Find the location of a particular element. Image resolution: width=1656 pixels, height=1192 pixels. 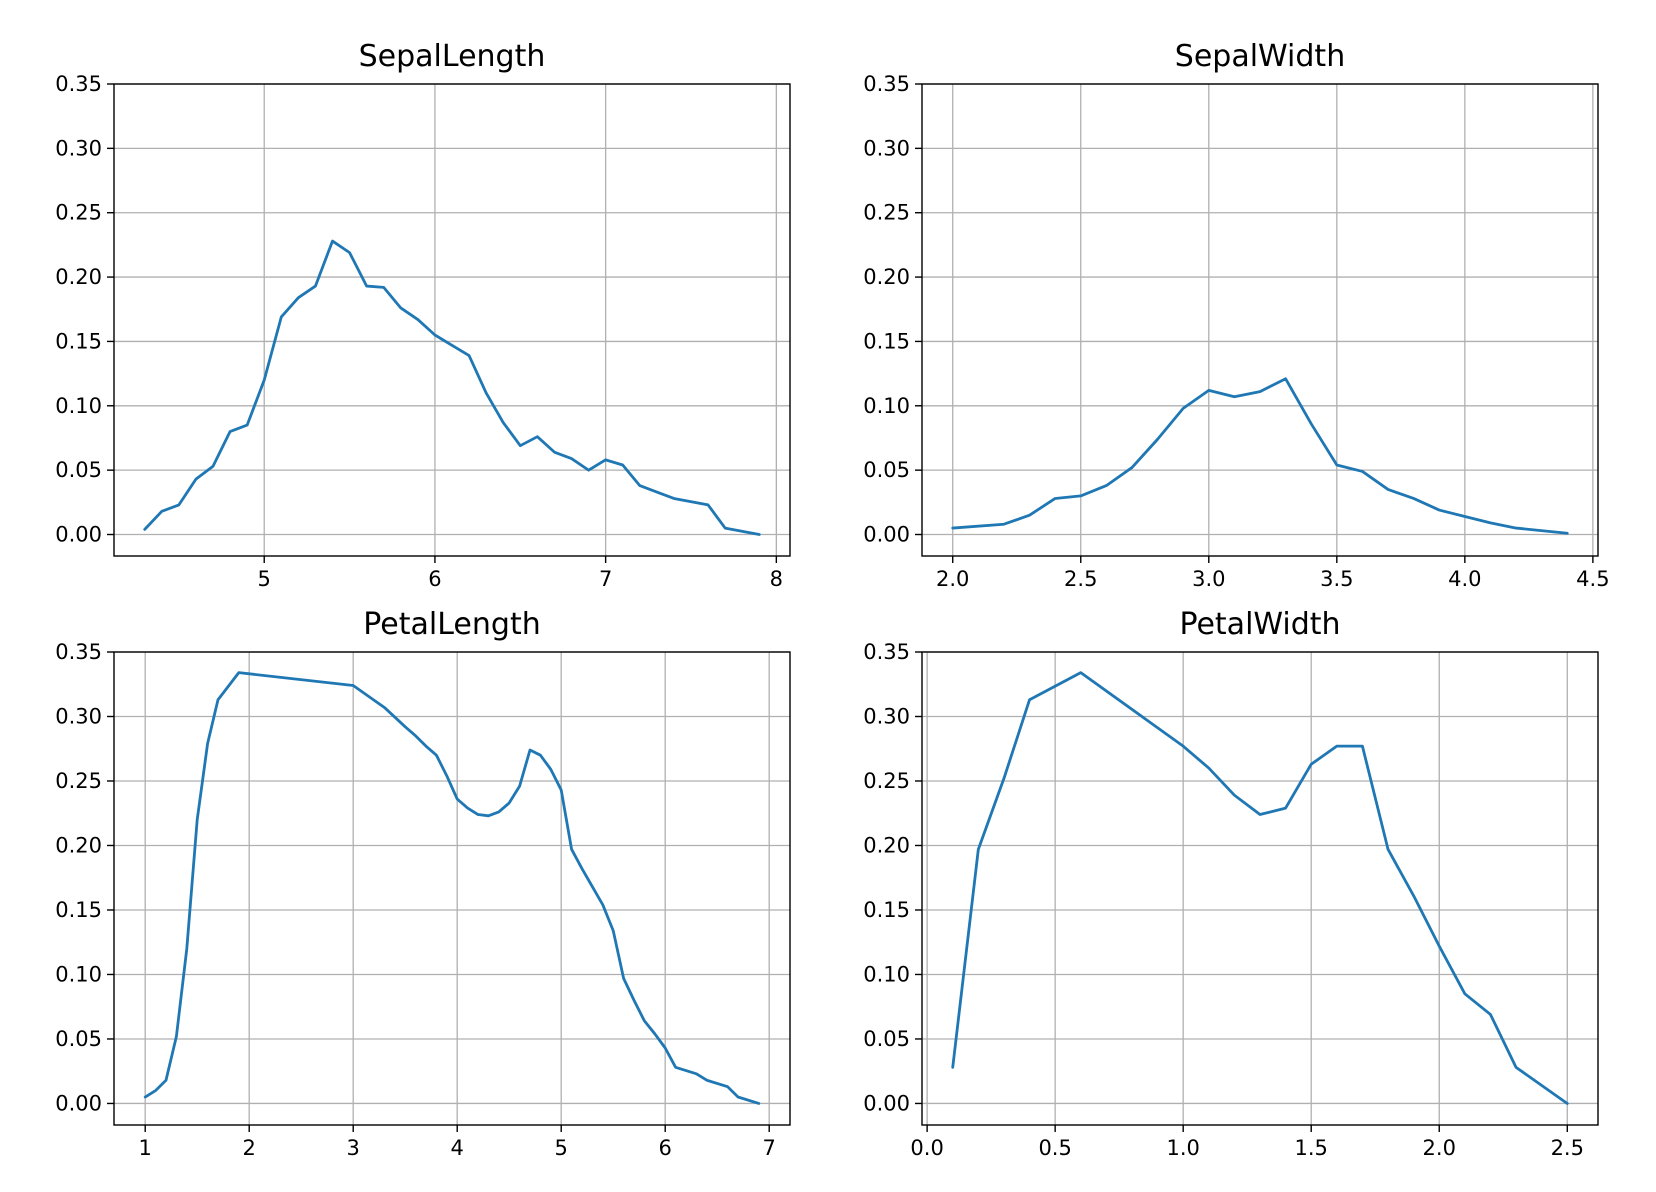

x-tick-label: 4.0 is located at coordinates (1464, 579).